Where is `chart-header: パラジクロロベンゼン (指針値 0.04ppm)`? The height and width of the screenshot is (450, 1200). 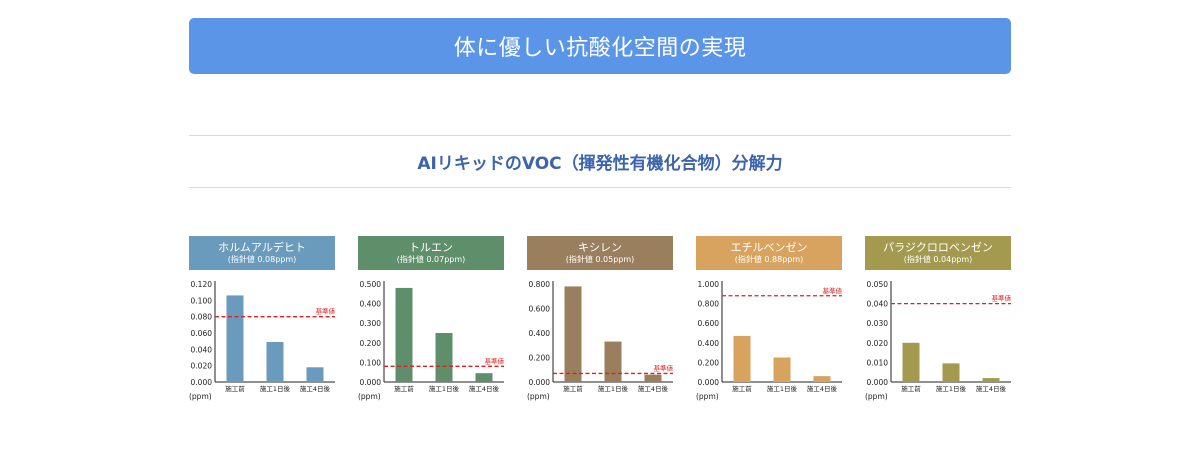
chart-header: パラジクロロベンゼン (指針値 0.04ppm) is located at coordinates (938, 253).